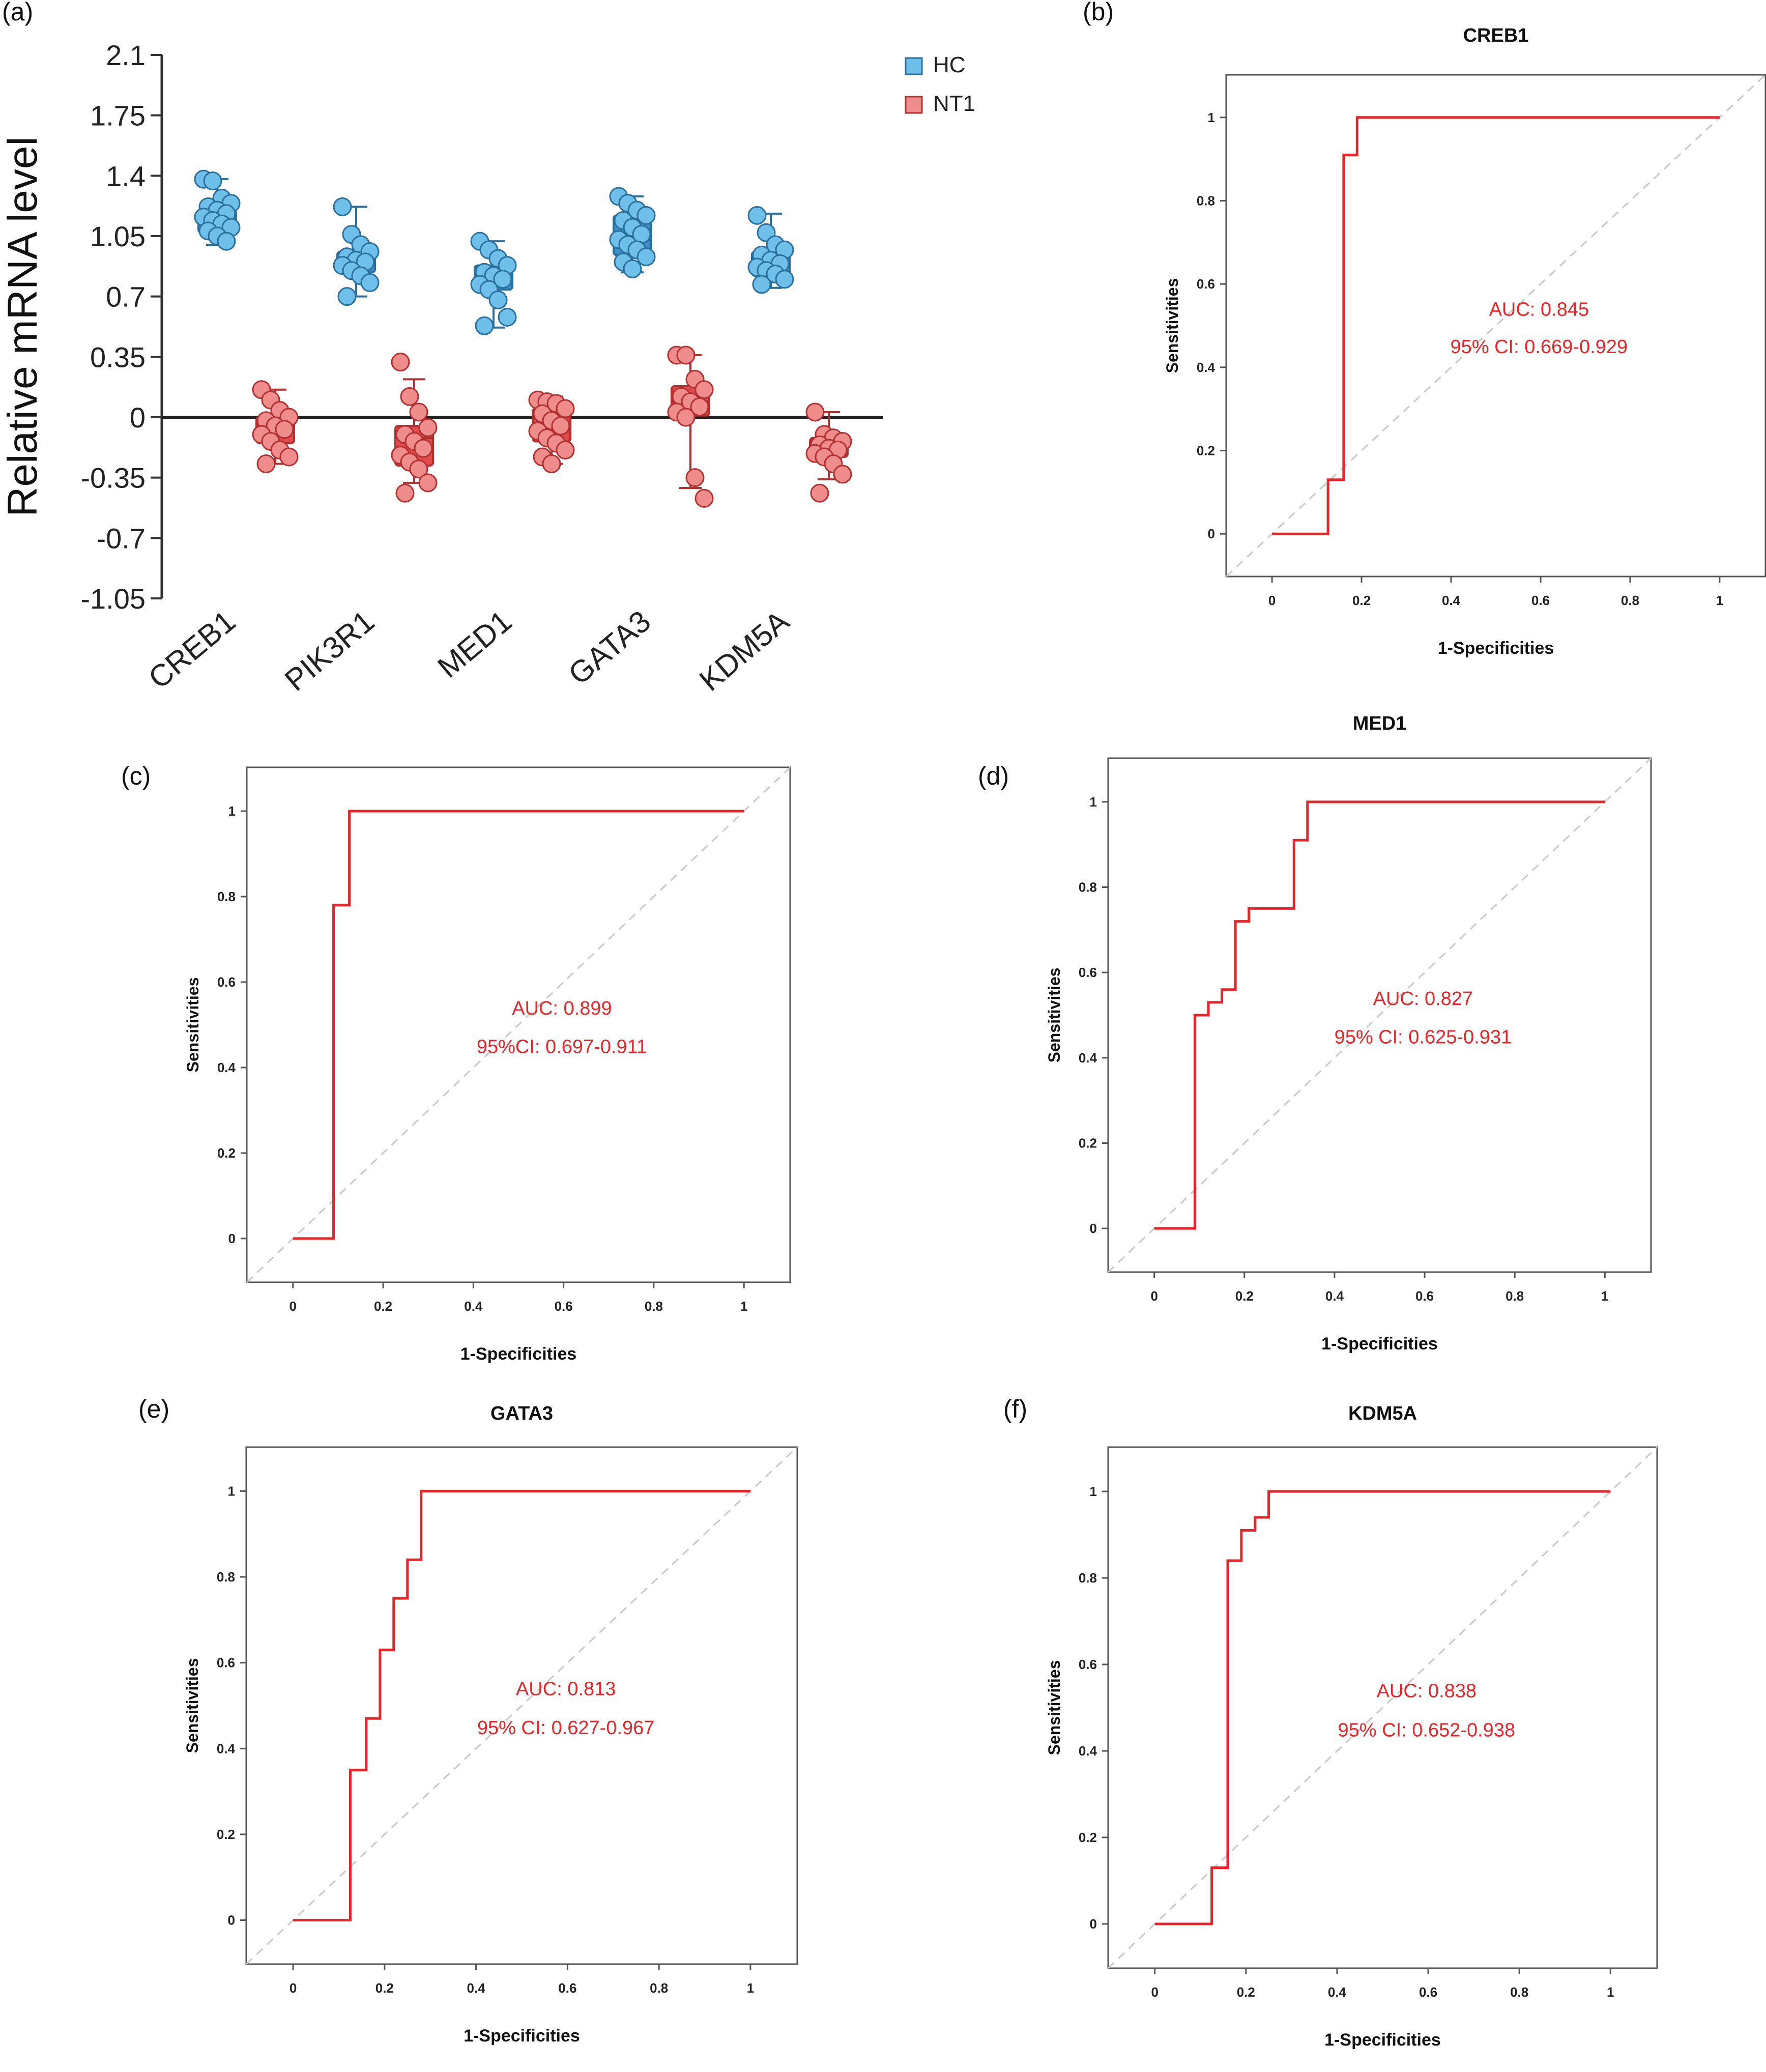 This screenshot has width=1766, height=2072. I want to click on x-category-label: CREB1, so click(192, 650).